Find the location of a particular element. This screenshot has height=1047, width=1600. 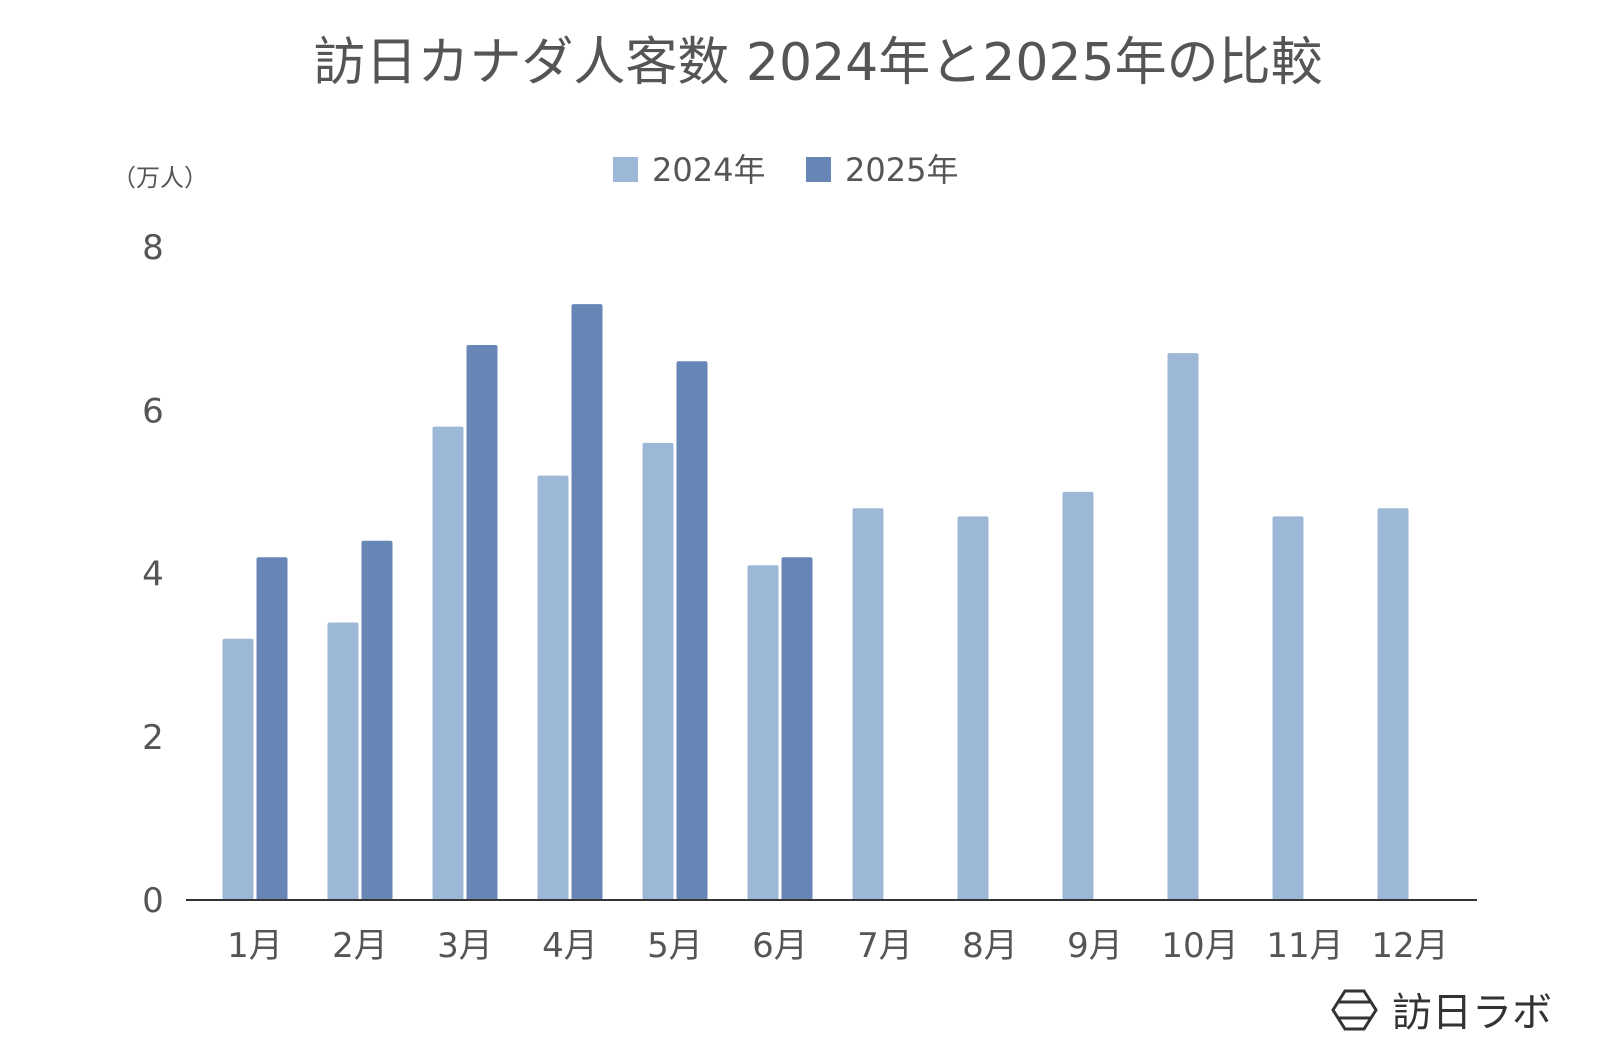

x-tick-label: 11月 is located at coordinates (1304, 946).